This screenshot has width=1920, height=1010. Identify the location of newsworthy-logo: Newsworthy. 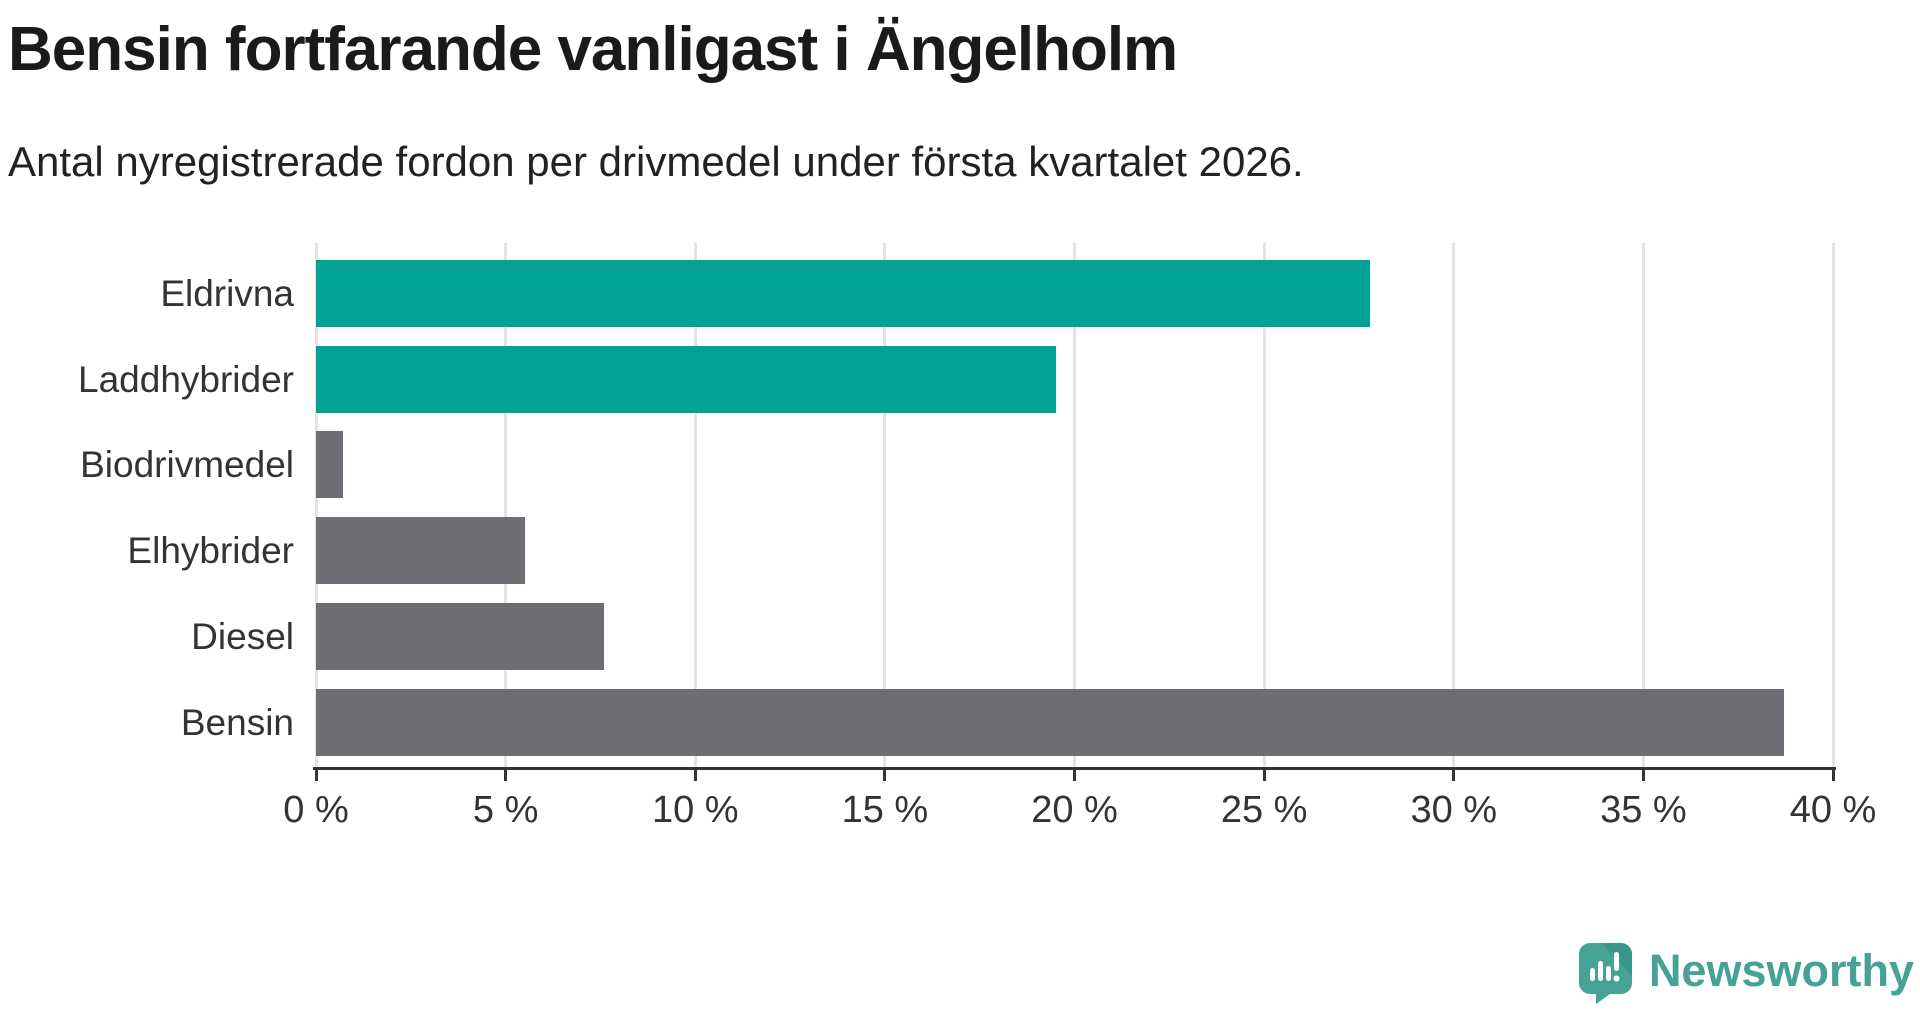
(1746, 973).